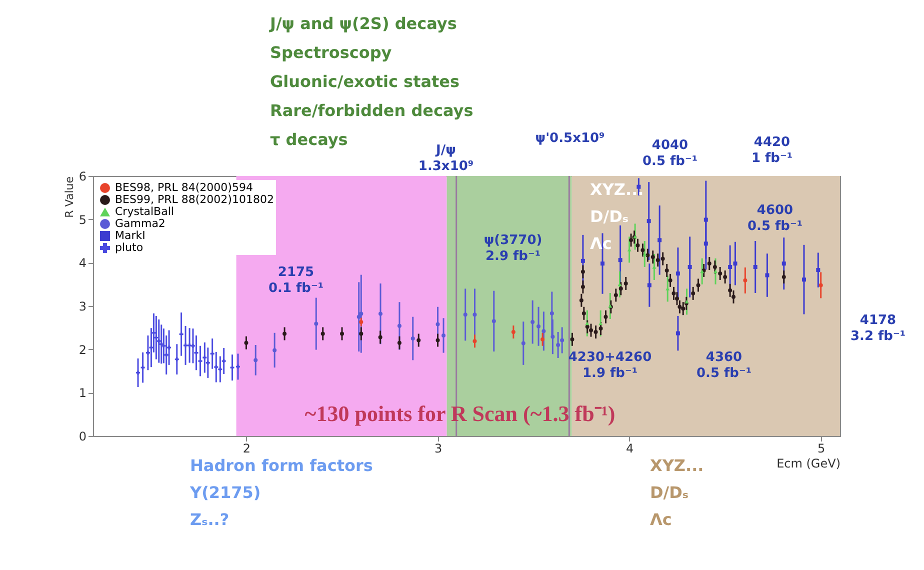 The height and width of the screenshot is (570, 924). I want to click on legend-label: pluto, so click(129, 247).